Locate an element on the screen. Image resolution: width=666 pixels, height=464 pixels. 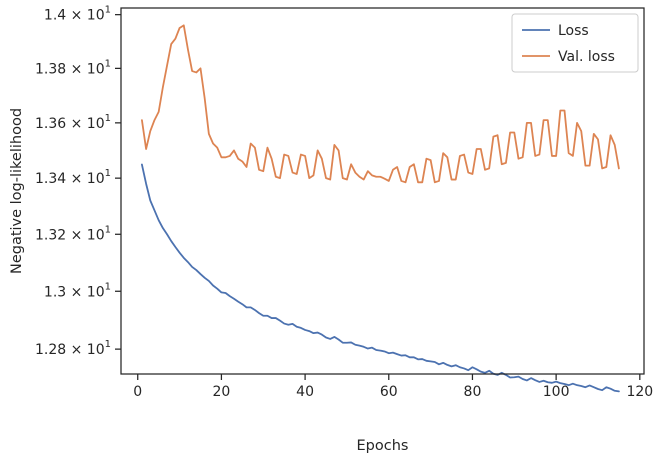
y-tick-label: 1.3 × 10¹ is located at coordinates (77, 290).